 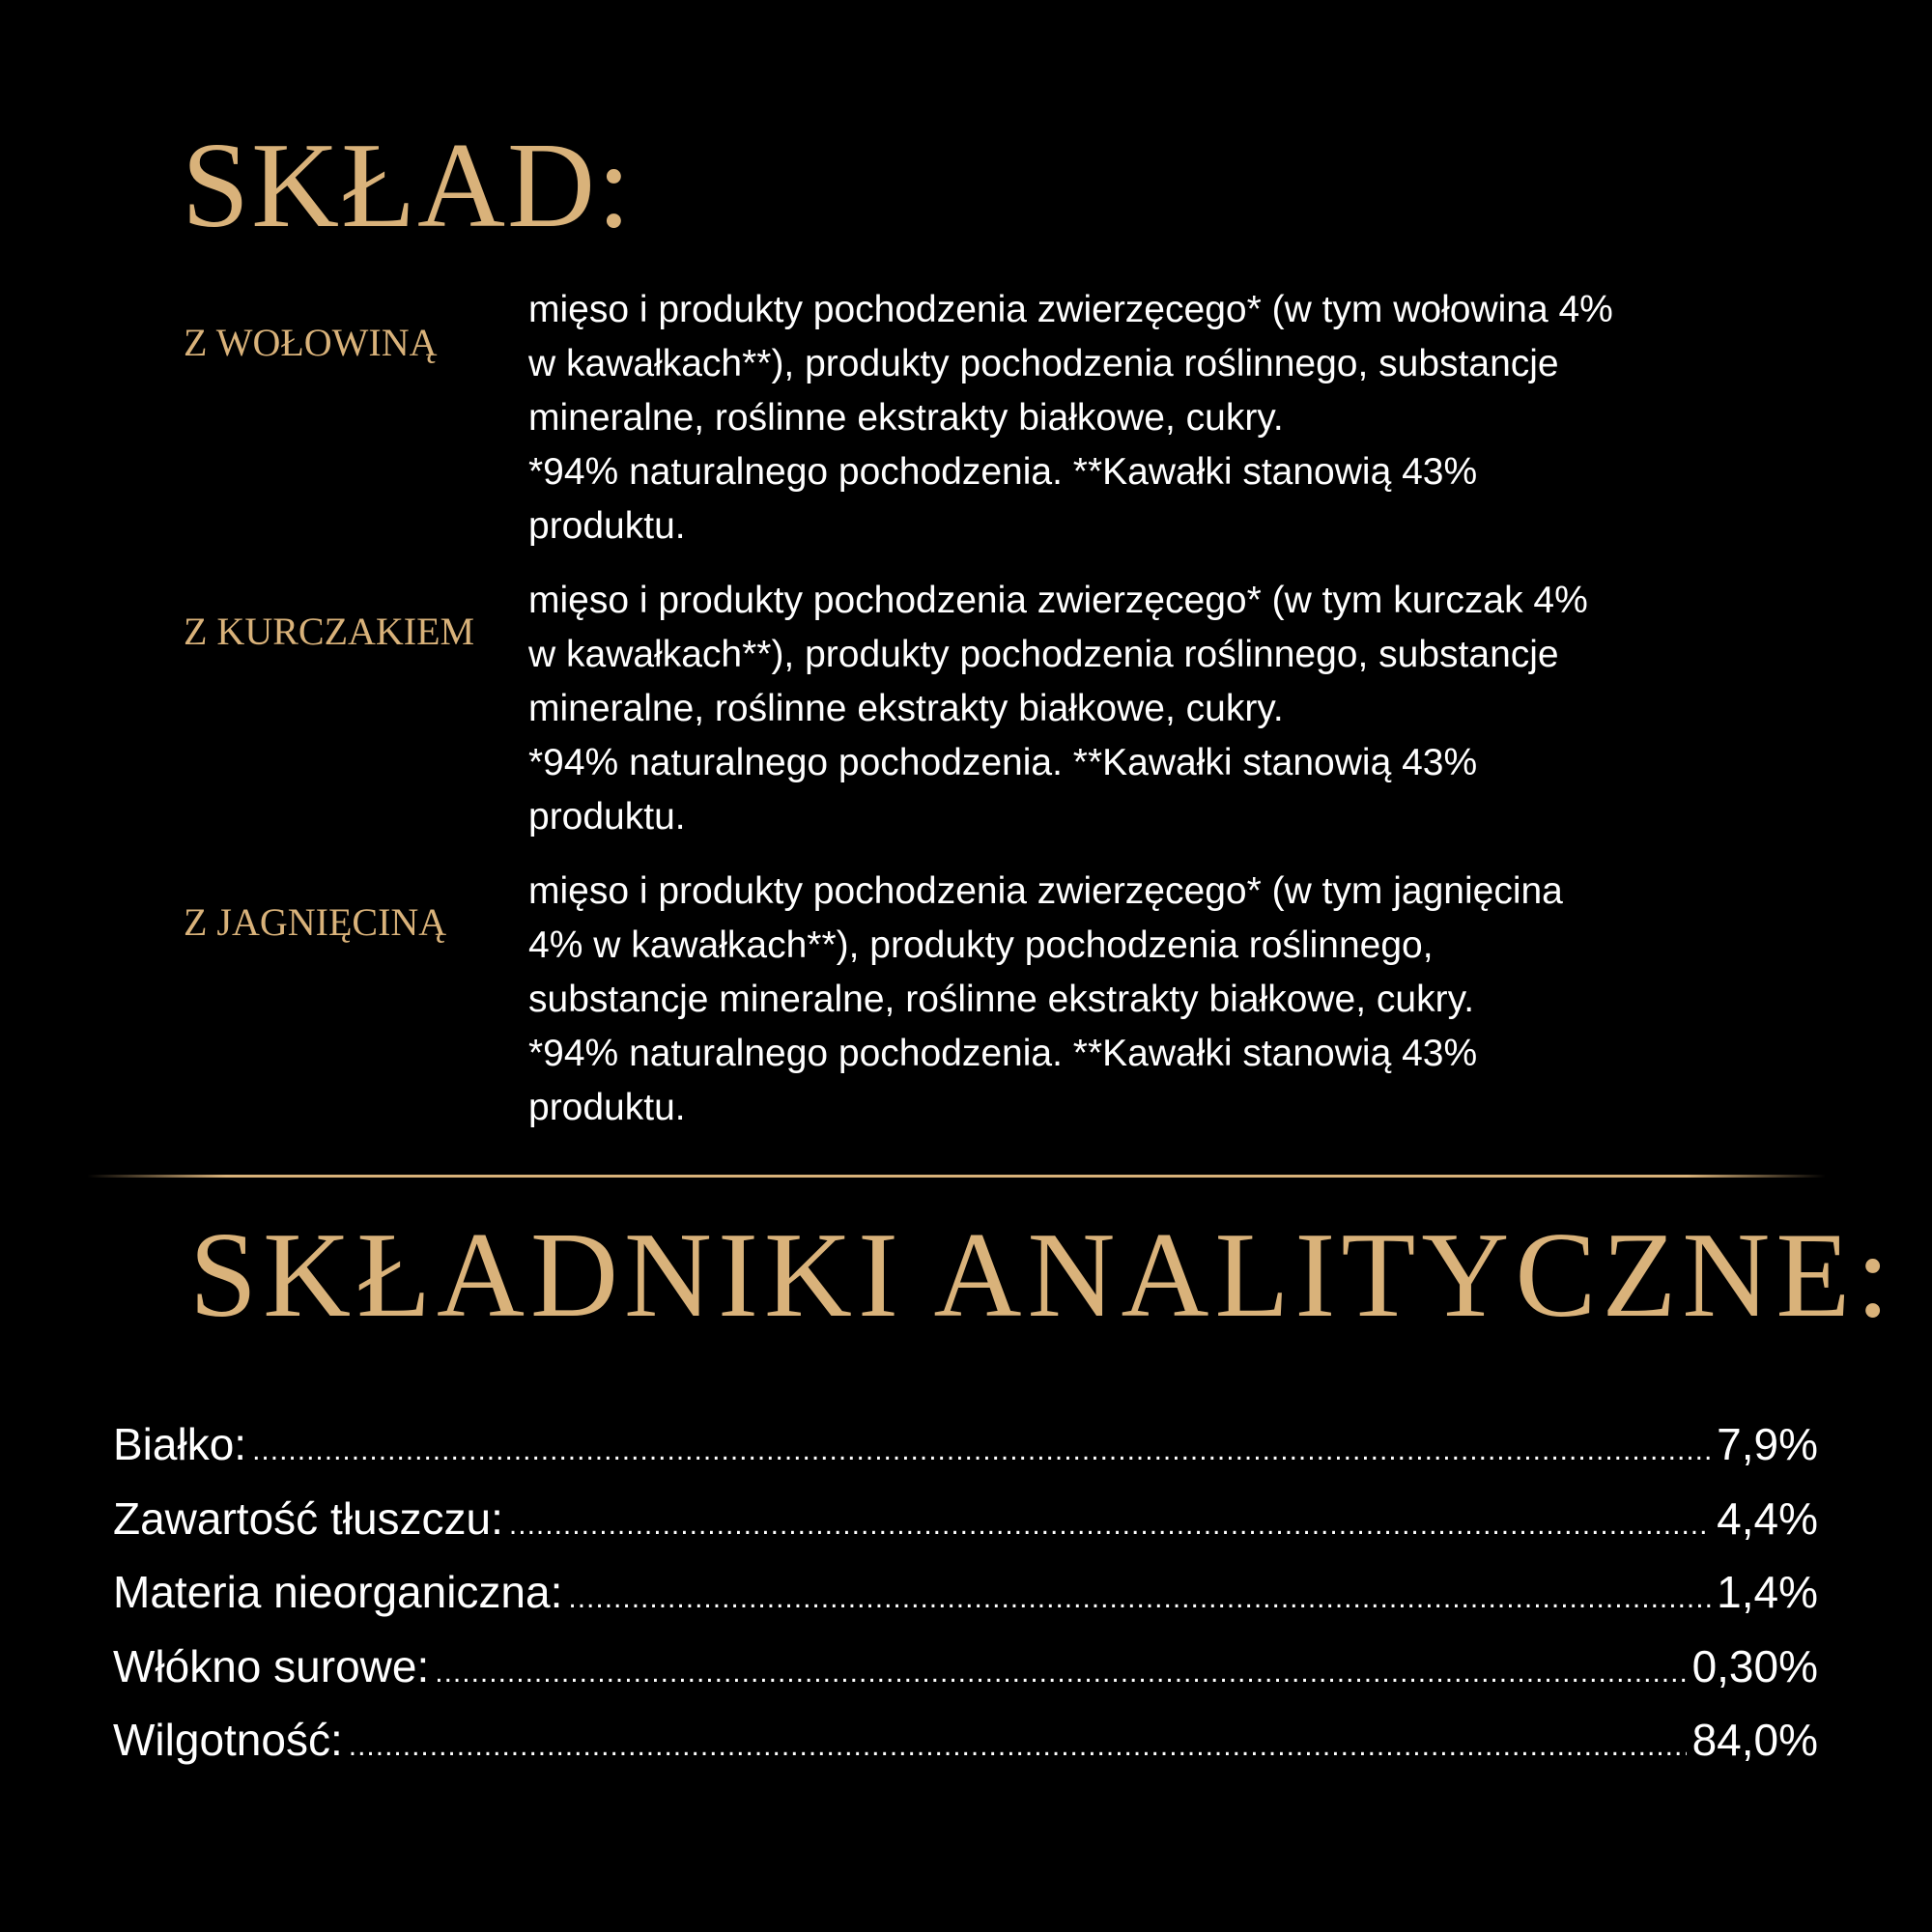 What do you see at coordinates (315, 922) in the screenshot?
I see `variant-label: Z JAGNIĘCINĄ` at bounding box center [315, 922].